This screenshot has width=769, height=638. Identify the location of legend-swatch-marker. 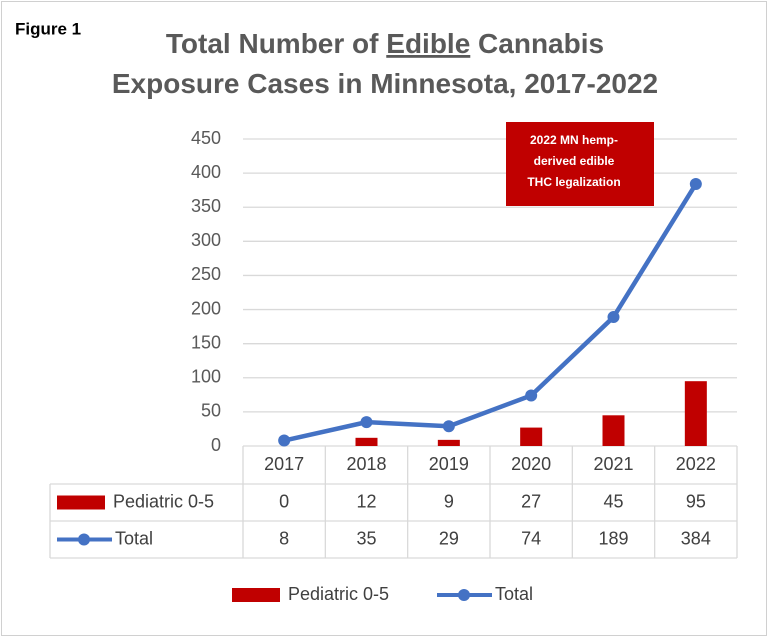
(464, 595).